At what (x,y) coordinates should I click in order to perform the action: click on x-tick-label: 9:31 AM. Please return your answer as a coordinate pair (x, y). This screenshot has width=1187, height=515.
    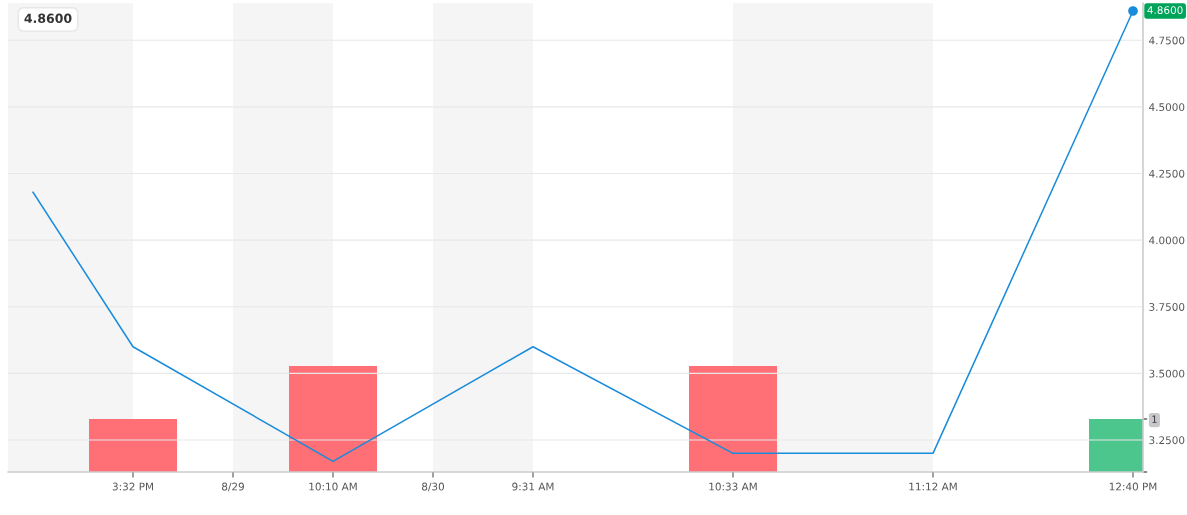
    Looking at the image, I should click on (533, 486).